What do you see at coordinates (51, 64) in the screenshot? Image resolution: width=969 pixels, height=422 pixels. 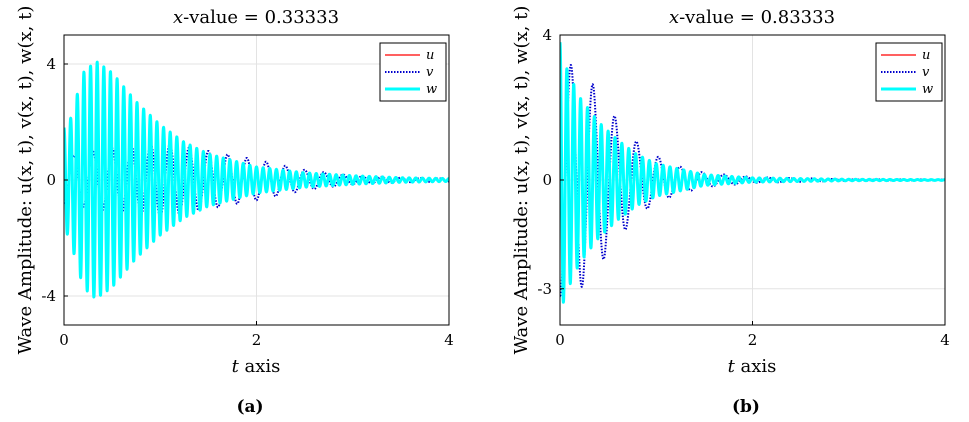 I see `panel-a-ytick-label-2: 4` at bounding box center [51, 64].